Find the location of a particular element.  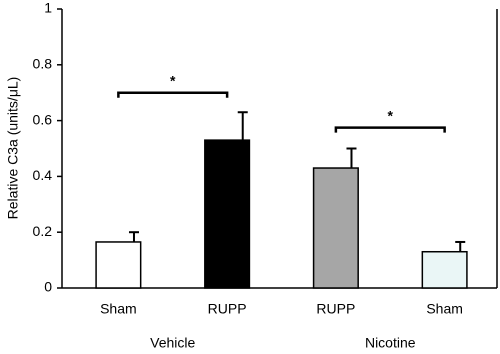

y-tick-label: 1 is located at coordinates (48, 8).